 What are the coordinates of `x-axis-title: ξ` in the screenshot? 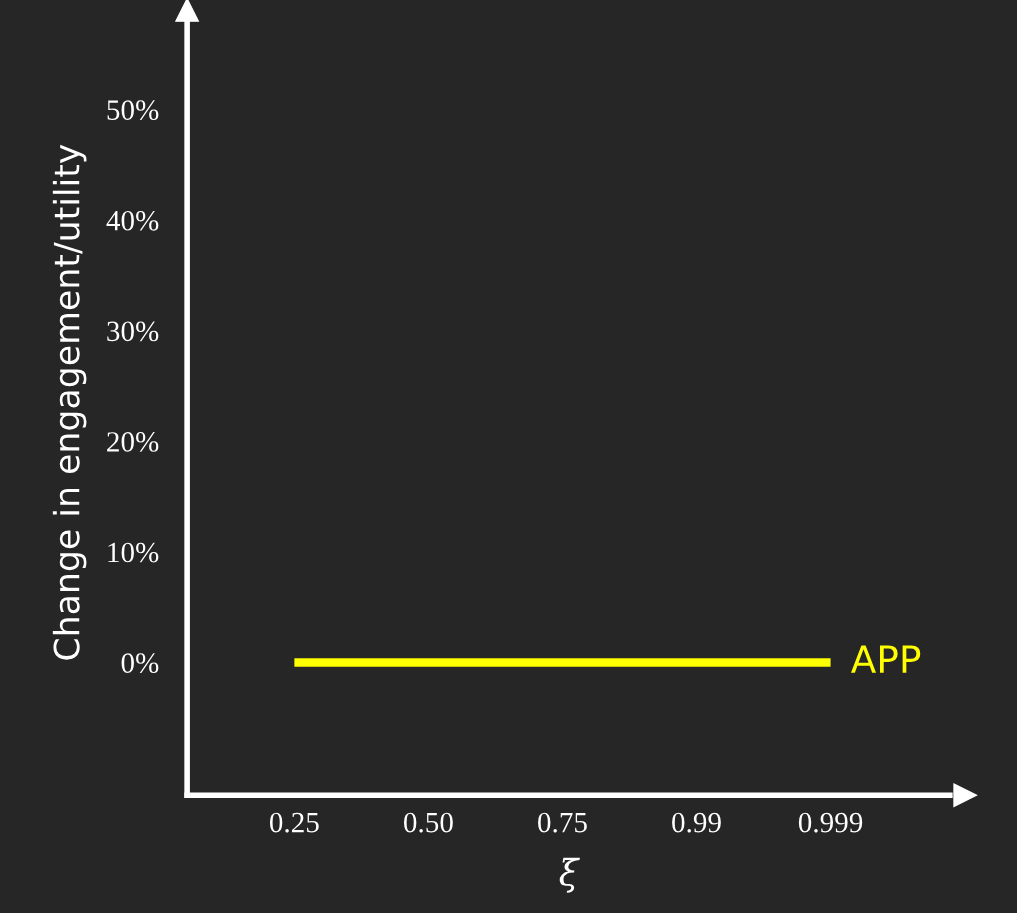 It's located at (569, 875).